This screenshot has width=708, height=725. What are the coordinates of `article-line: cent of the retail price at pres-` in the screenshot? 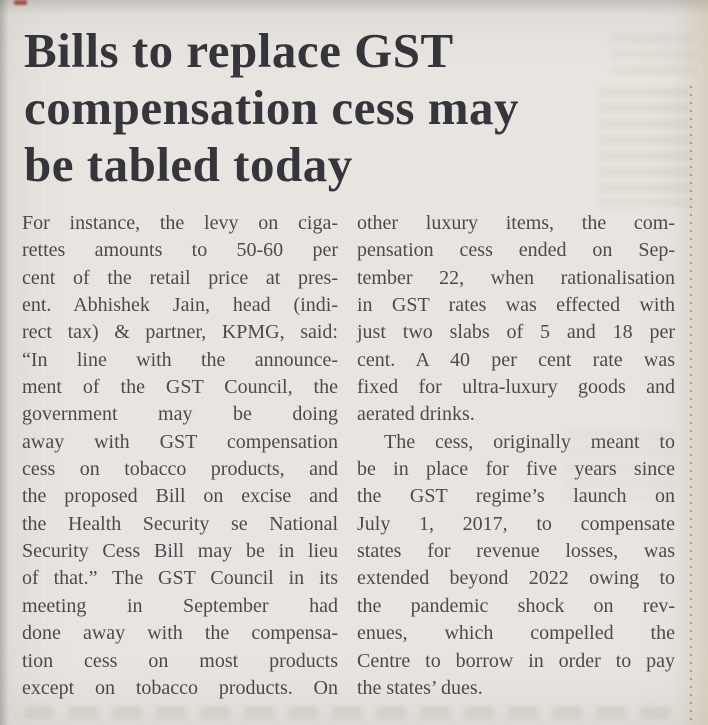 It's located at (180, 277).